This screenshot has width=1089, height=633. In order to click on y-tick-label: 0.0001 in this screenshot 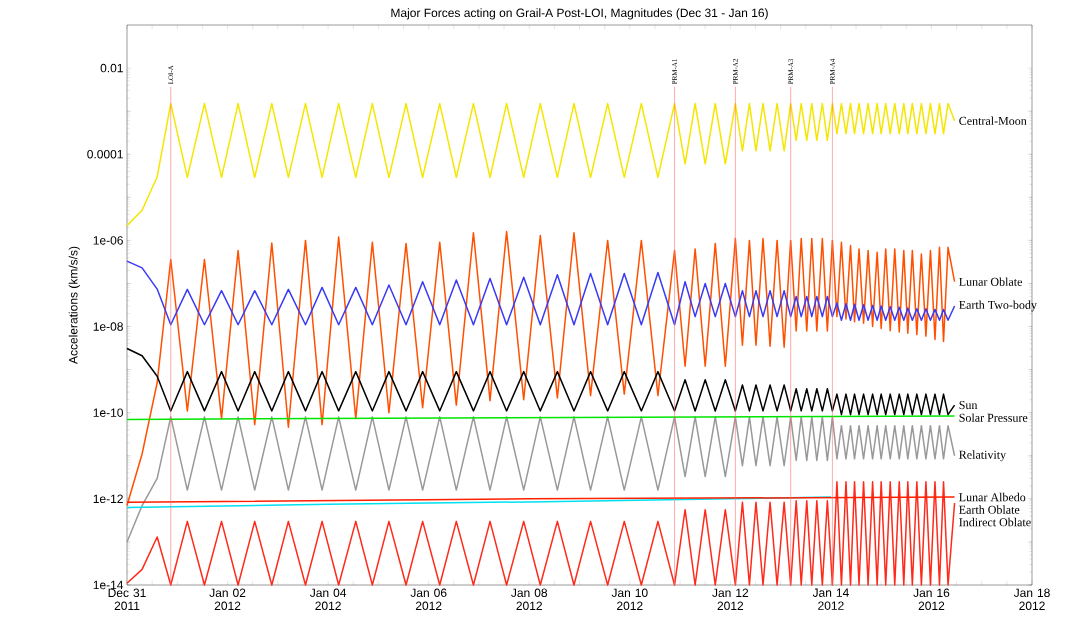, I will do `click(105, 154)`.